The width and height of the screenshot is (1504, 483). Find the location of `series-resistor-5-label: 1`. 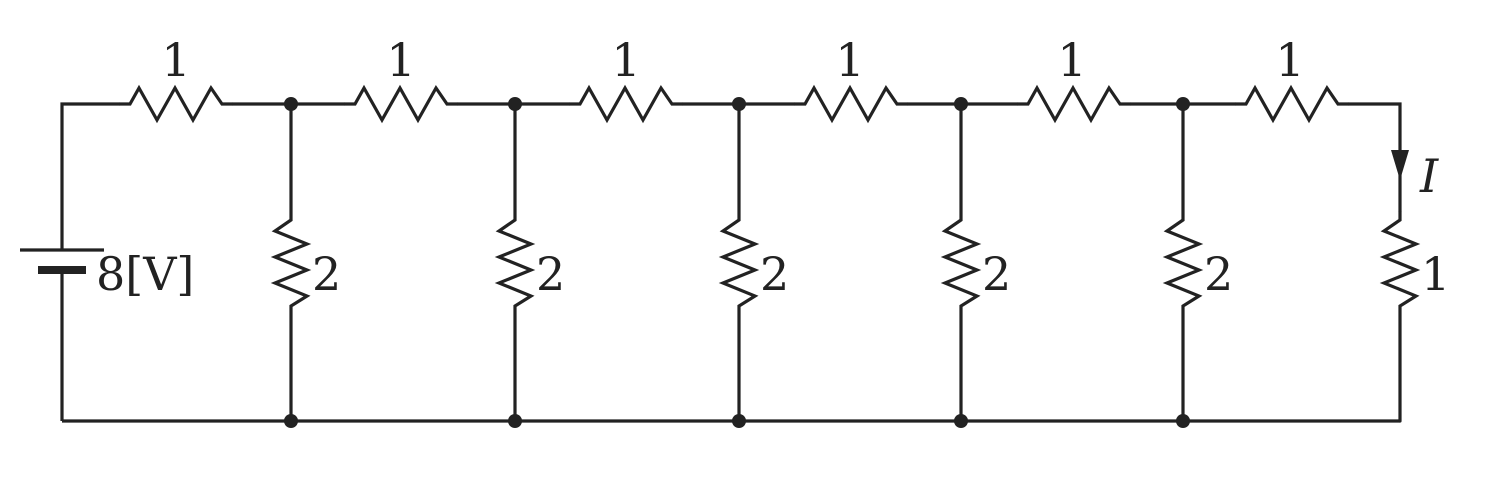

series-resistor-5-label: 1 is located at coordinates (1071, 60).